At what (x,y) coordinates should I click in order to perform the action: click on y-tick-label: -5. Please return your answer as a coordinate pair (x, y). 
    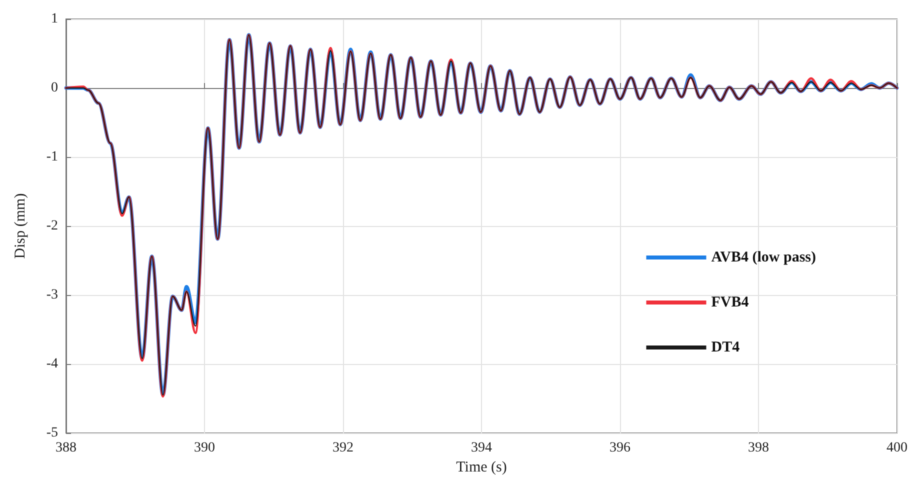
    Looking at the image, I should click on (52, 433).